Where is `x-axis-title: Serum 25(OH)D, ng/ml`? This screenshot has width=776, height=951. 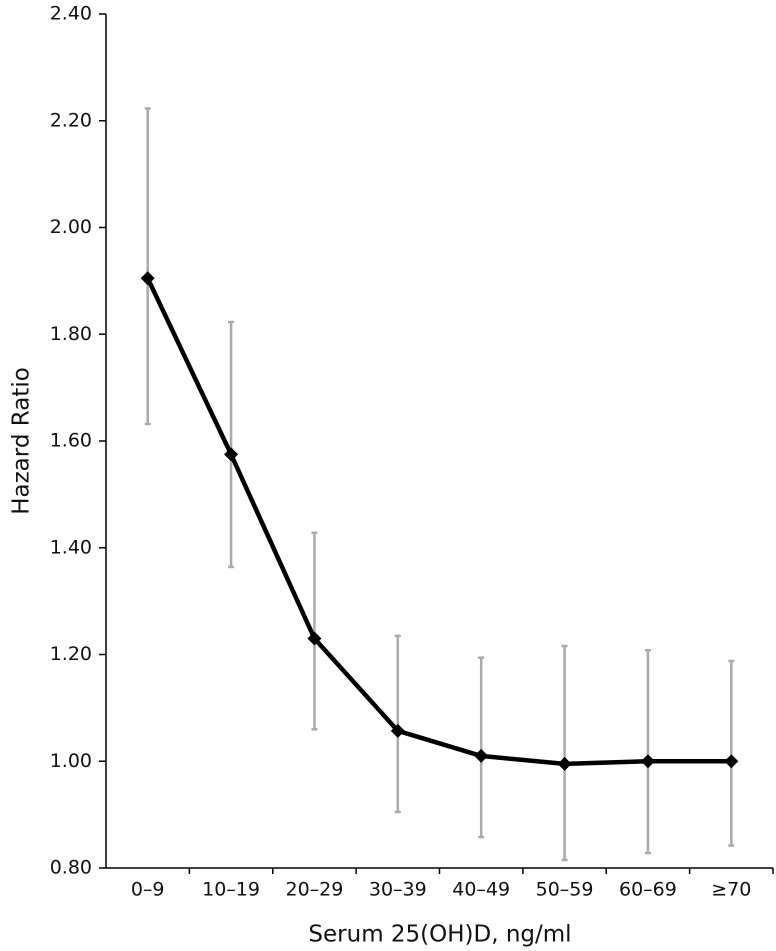
x-axis-title: Serum 25(OH)D, ng/ml is located at coordinates (439, 935).